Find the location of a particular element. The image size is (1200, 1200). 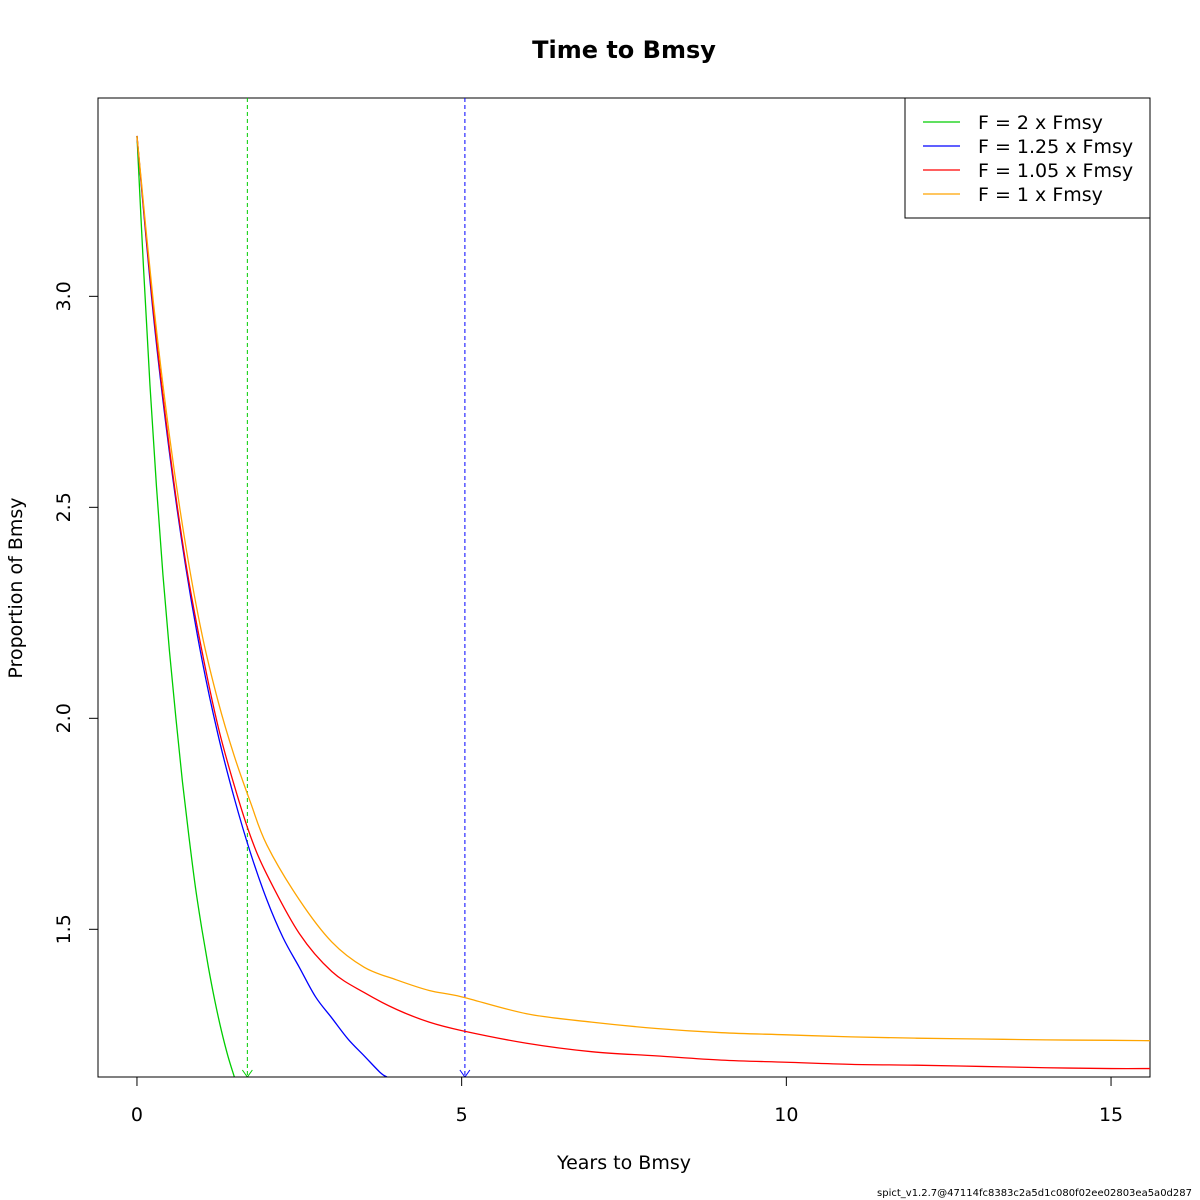

x-axis: 0 5 10 15 is located at coordinates (627, 1101).